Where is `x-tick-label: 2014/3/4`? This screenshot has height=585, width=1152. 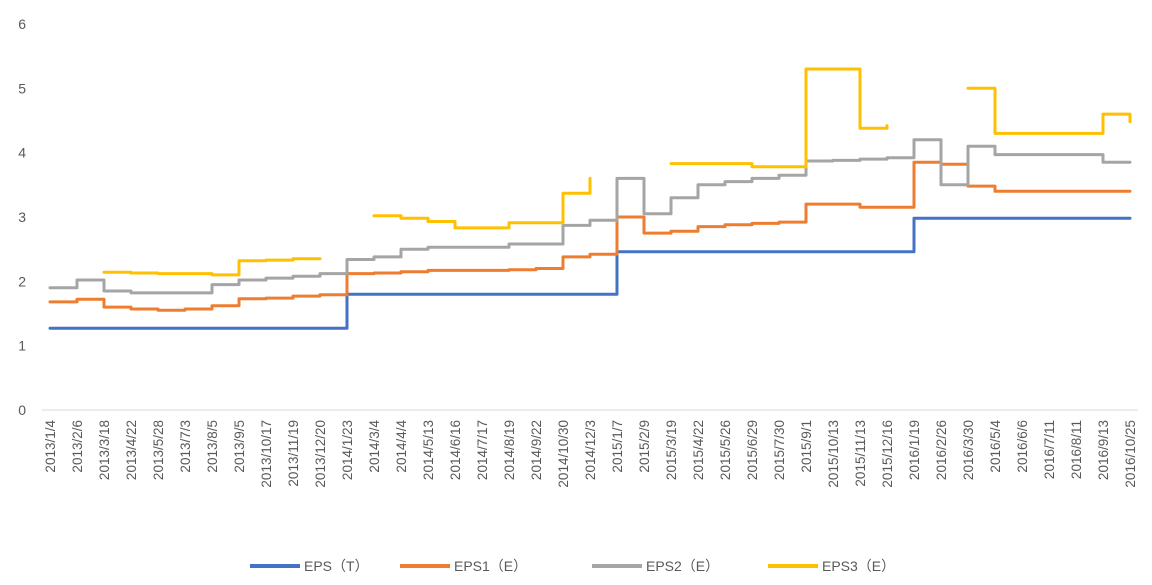
x-tick-label: 2014/3/4 is located at coordinates (374, 446).